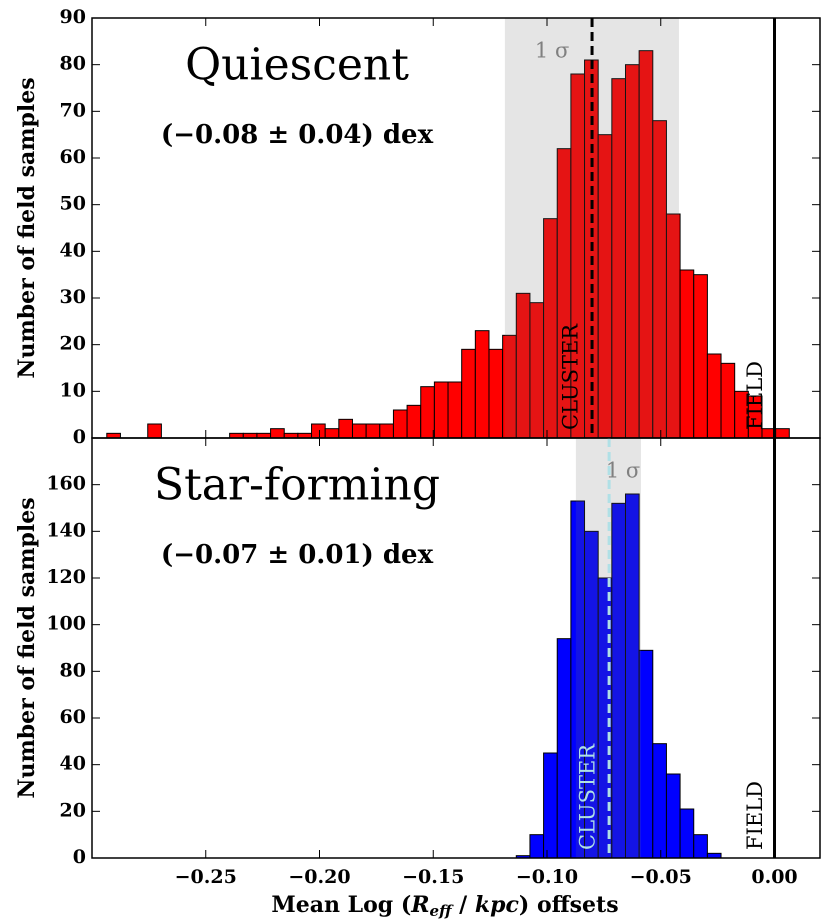 The width and height of the screenshot is (830, 923). I want to click on y-tick-label: 160, so click(66, 484).